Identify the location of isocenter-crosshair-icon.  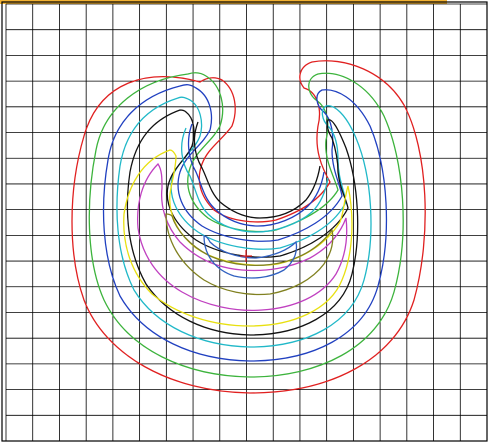
(246, 256).